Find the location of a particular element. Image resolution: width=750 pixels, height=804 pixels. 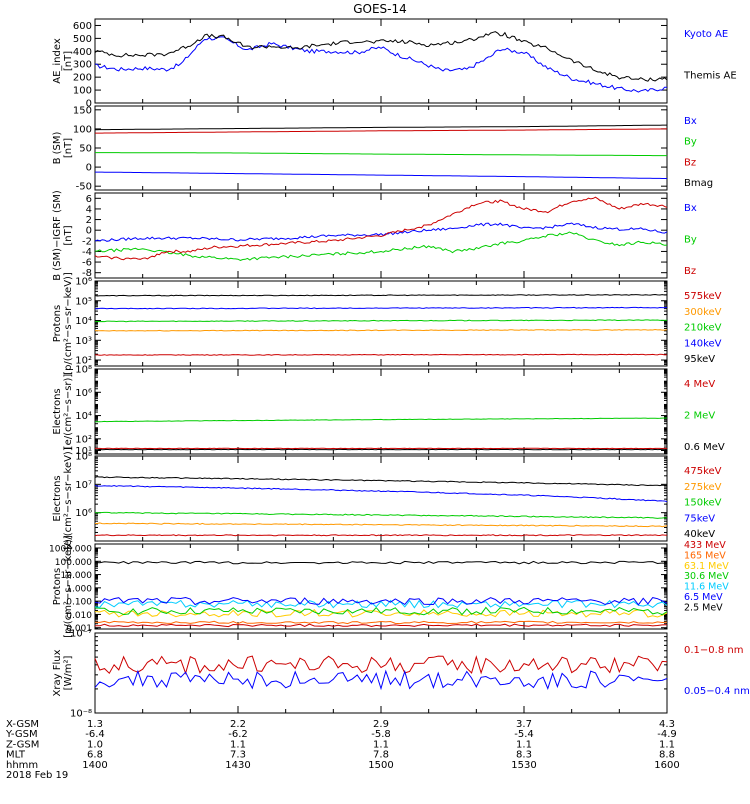

series-line-140kev is located at coordinates (381, 308).